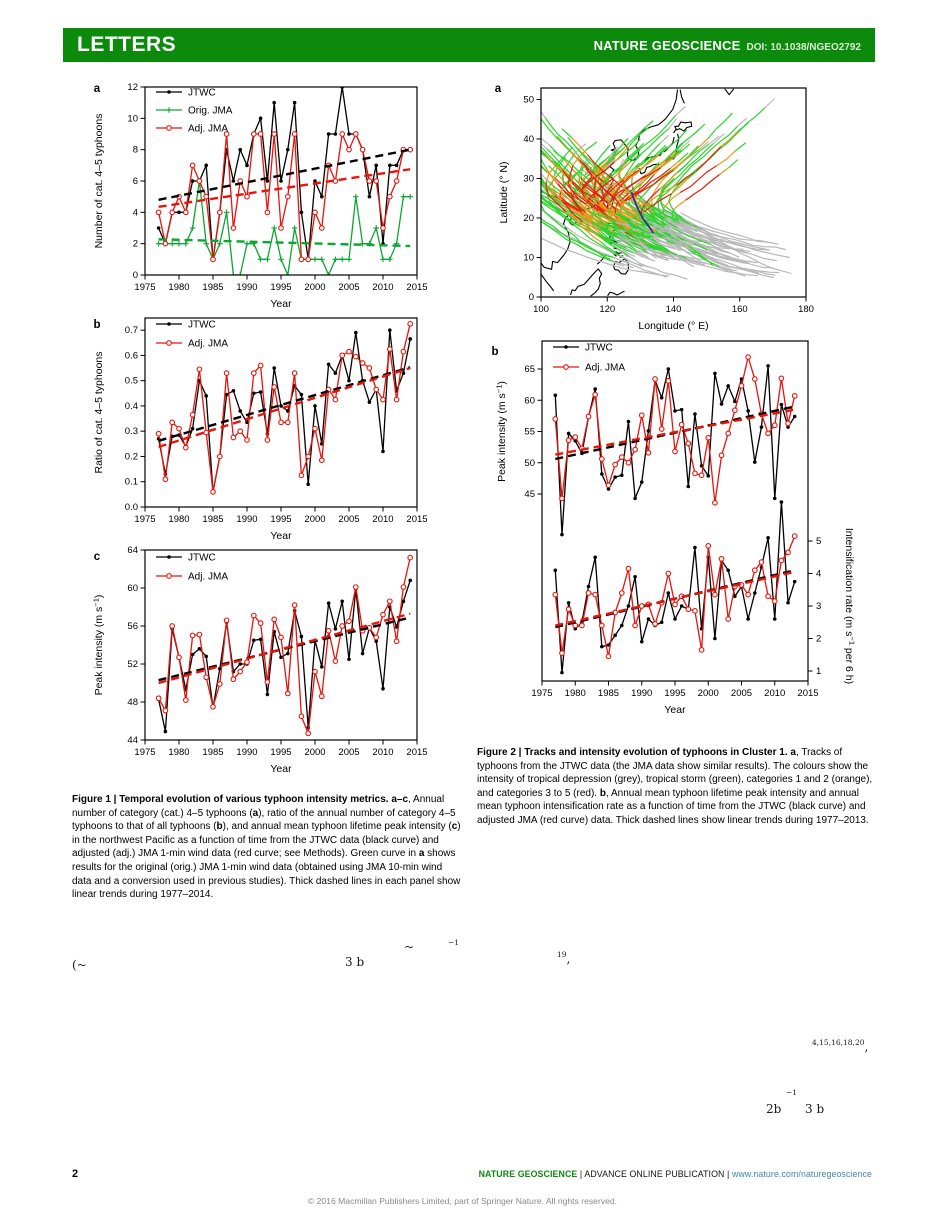 The image size is (925, 1217). Describe the element at coordinates (607, 309) in the screenshot. I see `svg-text: 120` at that location.